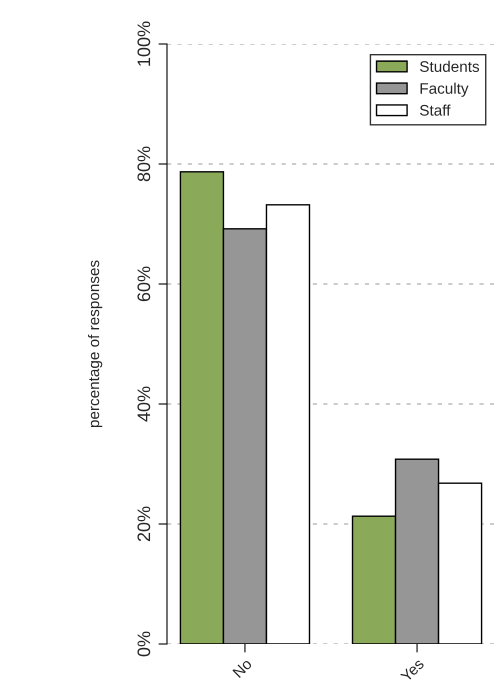 The image size is (495, 686). I want to click on legend-label: Faculty, so click(444, 89).